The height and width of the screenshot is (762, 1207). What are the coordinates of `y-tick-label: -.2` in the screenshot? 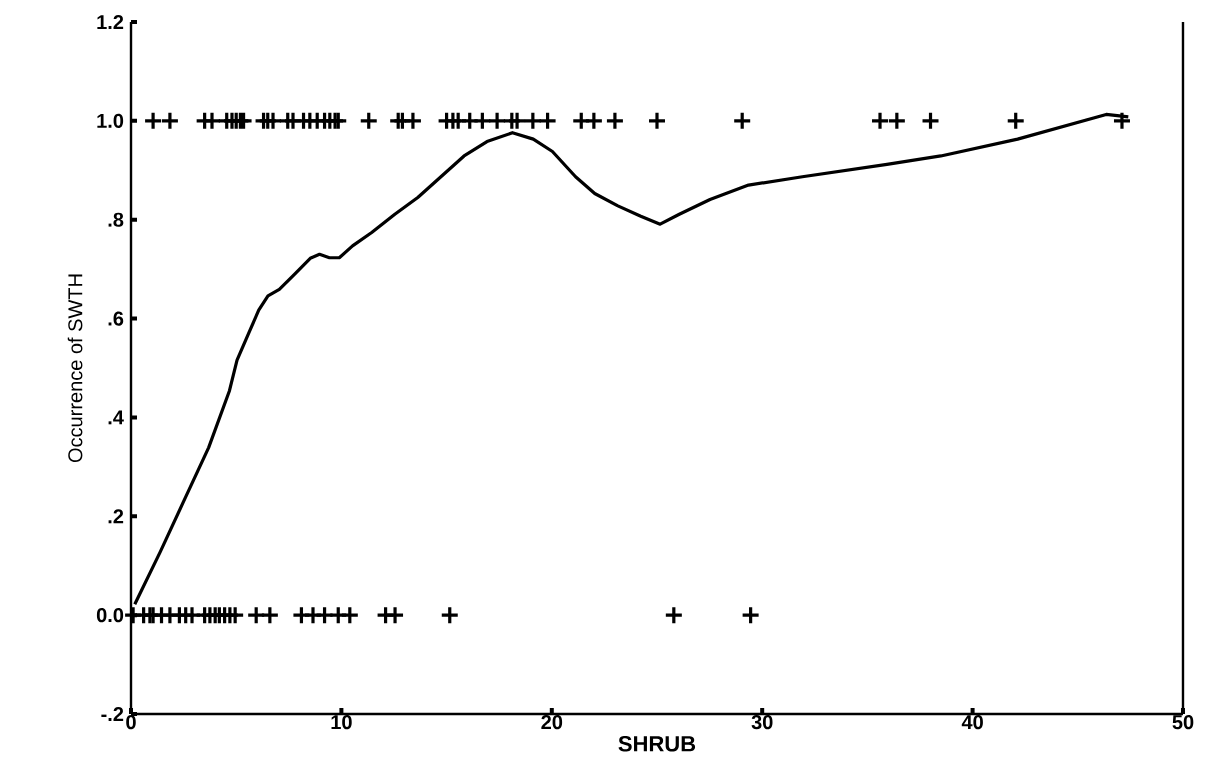 It's located at (112, 714).